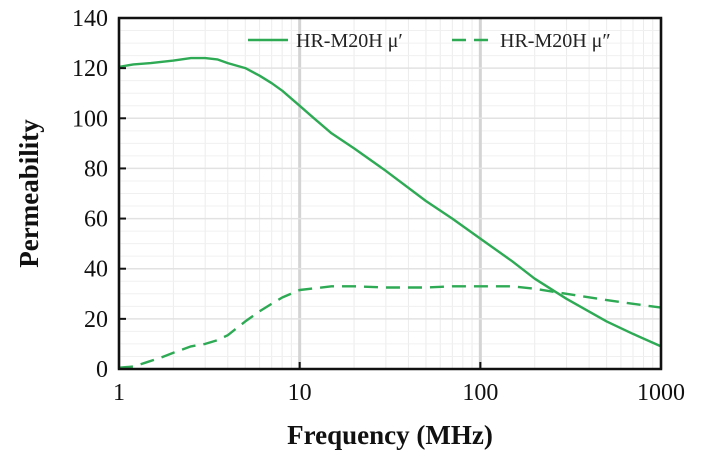 This screenshot has width=711, height=461. I want to click on y-tick-label: 40, so click(96, 270).